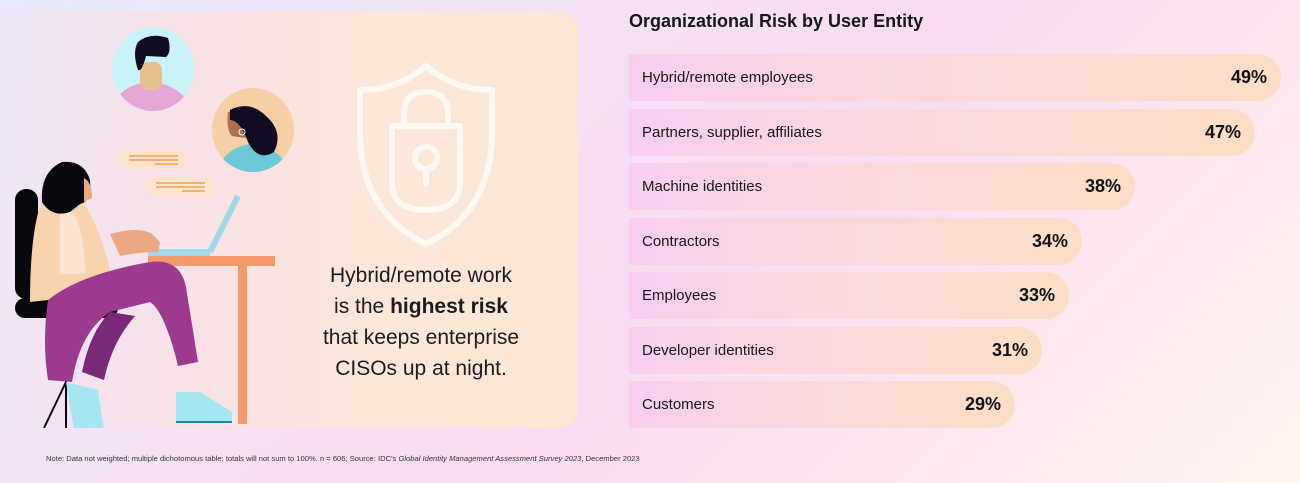 This screenshot has height=483, width=1300. Describe the element at coordinates (855, 241) in the screenshot. I see `bar-contractors: Contractors 34%` at that location.